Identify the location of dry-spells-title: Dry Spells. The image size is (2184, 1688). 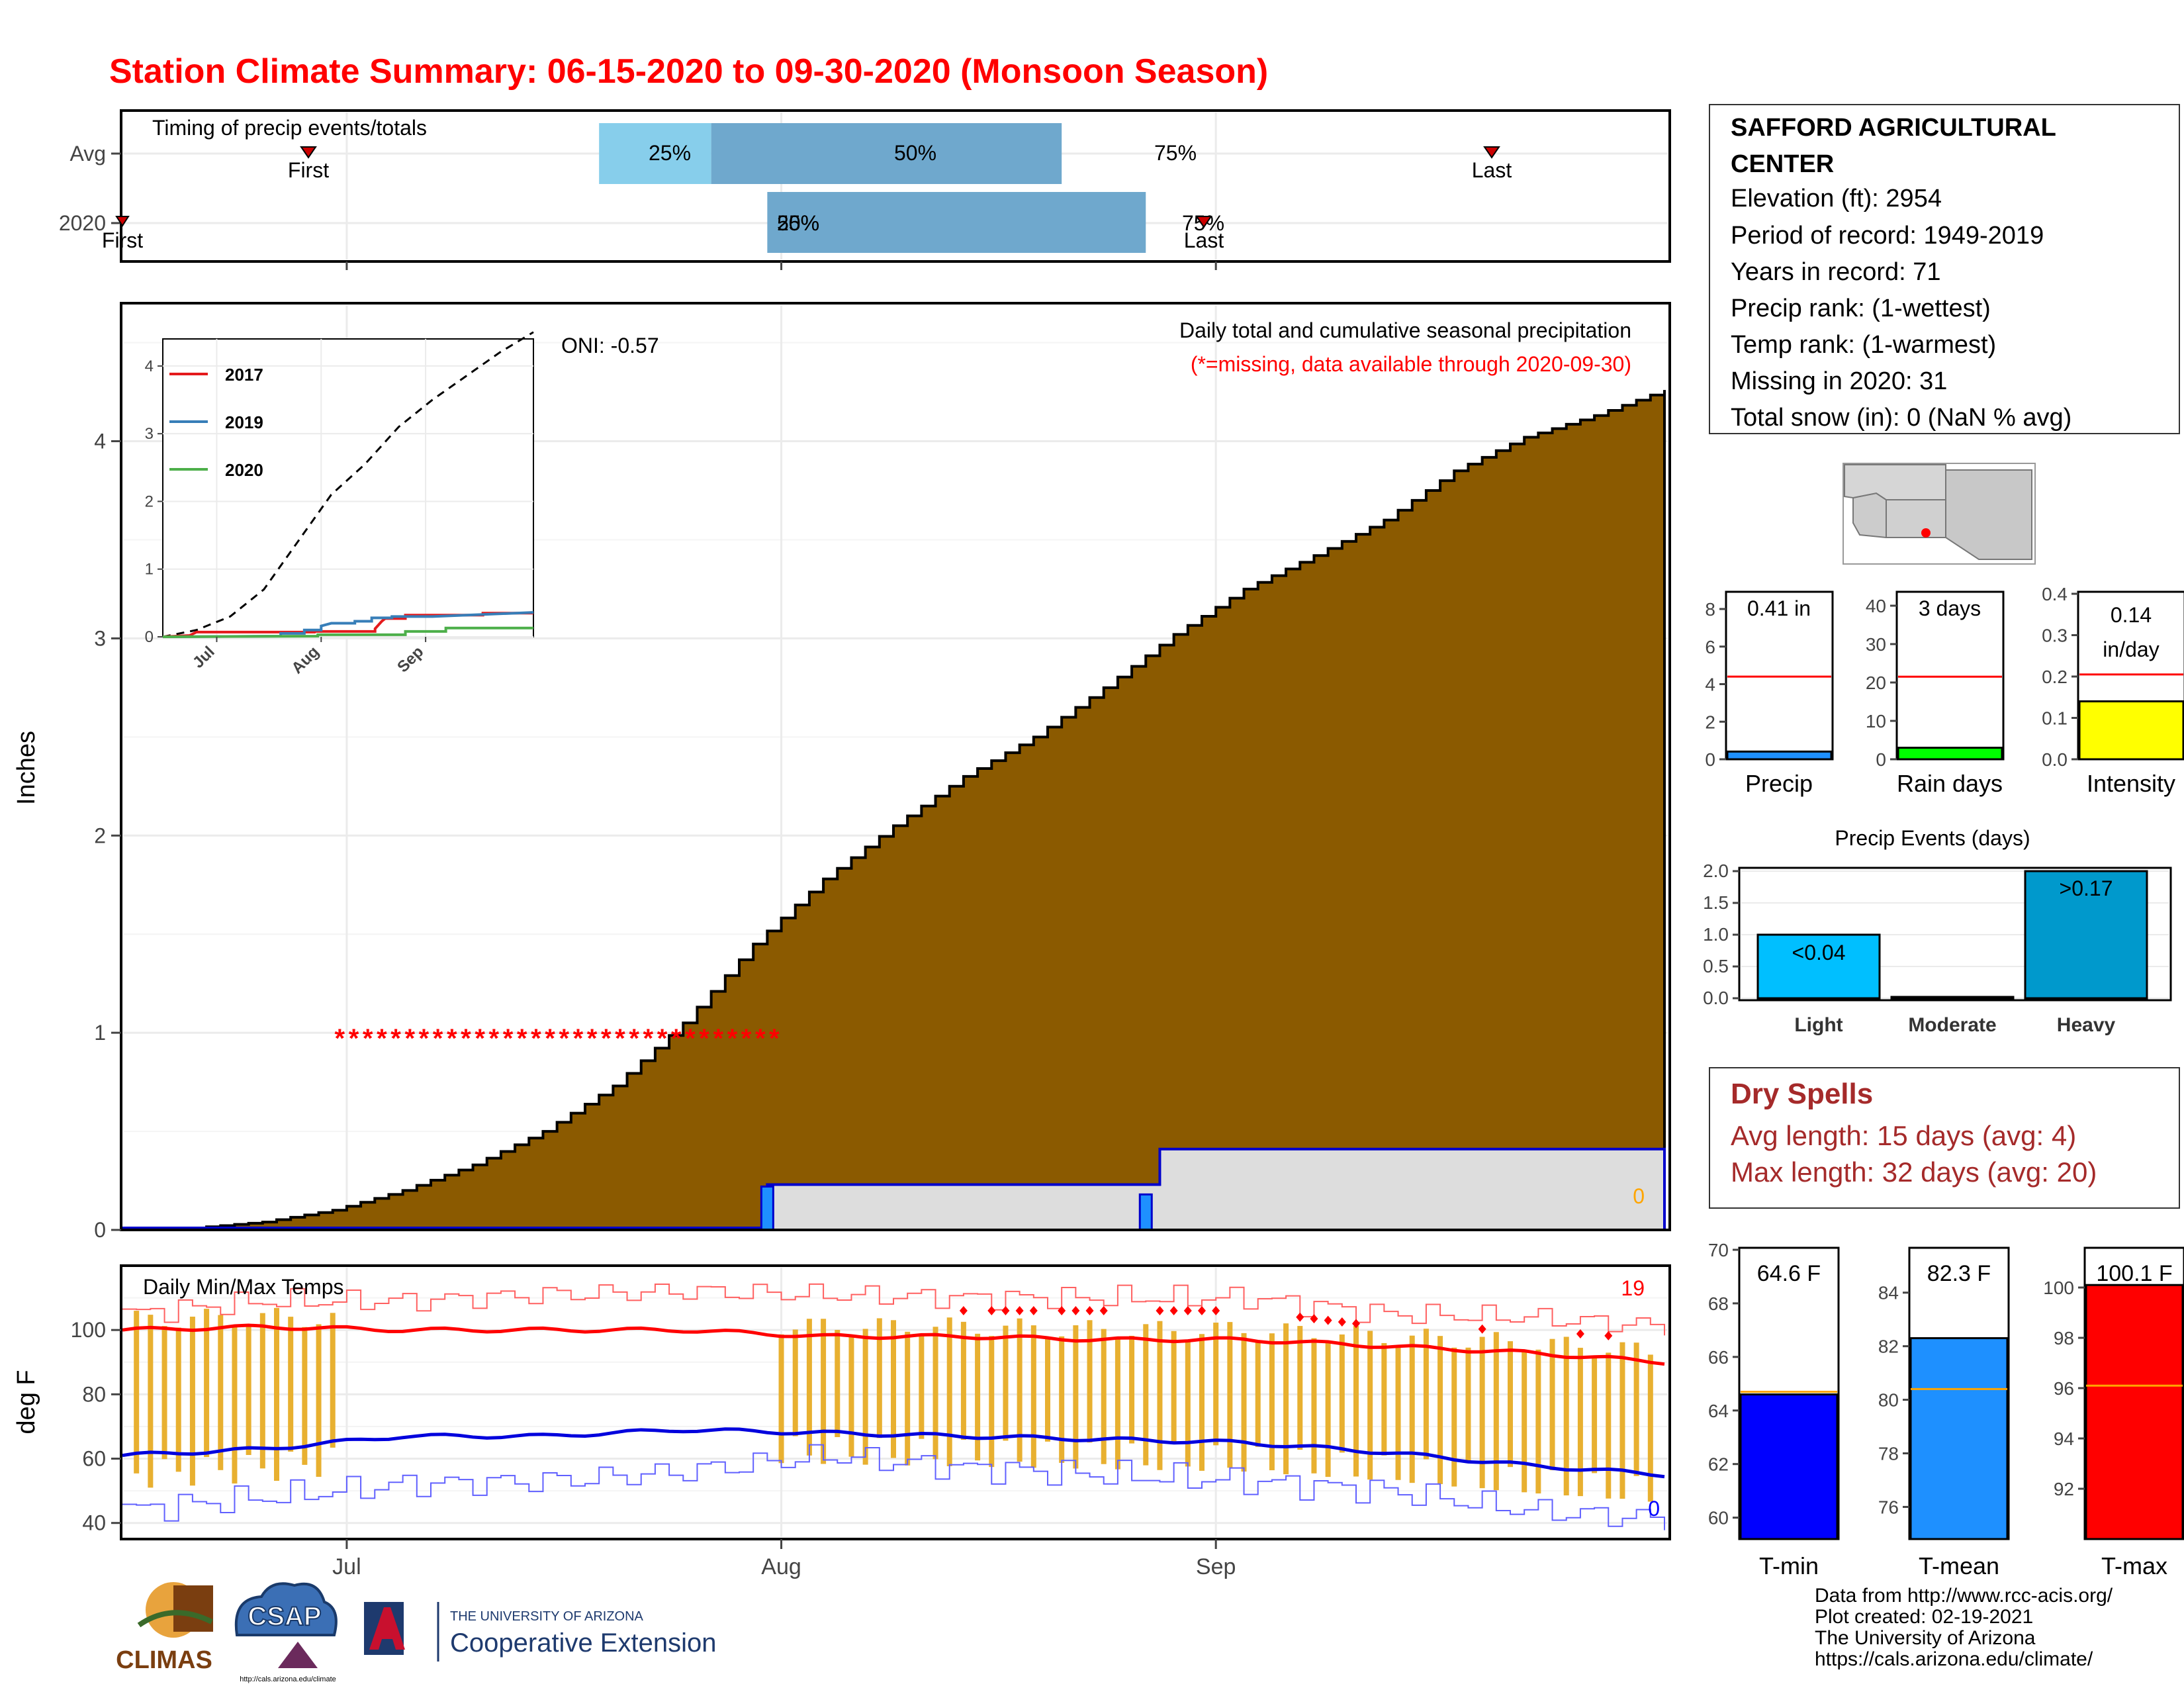
(1802, 1094).